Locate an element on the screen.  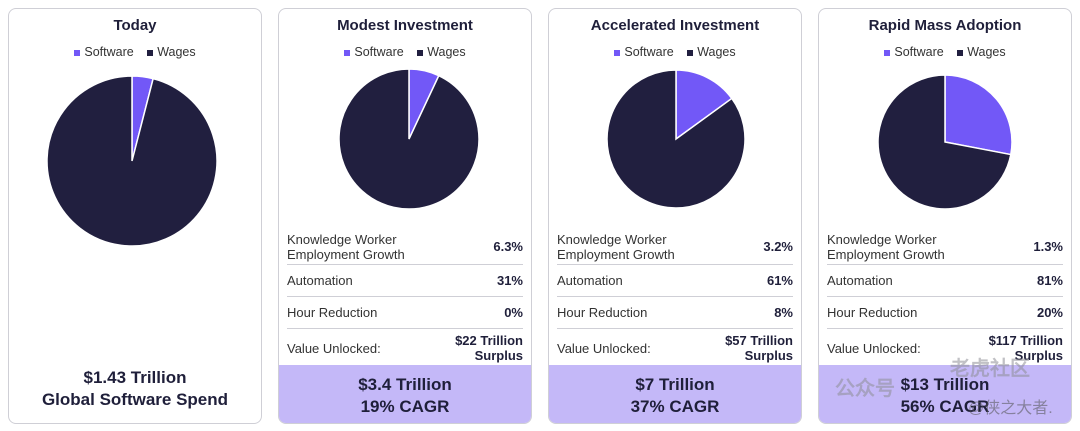
metric-row-value-unlocked: Value Unlocked: $117 Trillion Surplus is located at coordinates (945, 348).